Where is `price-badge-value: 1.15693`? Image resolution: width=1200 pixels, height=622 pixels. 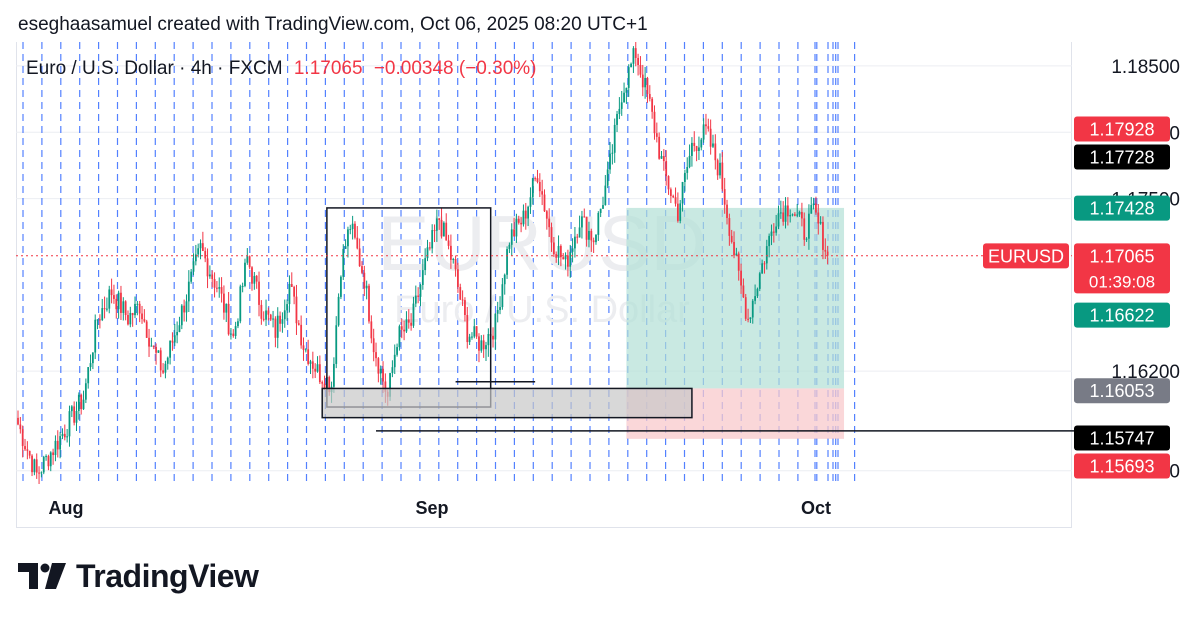 price-badge-value: 1.15693 is located at coordinates (1121, 467).